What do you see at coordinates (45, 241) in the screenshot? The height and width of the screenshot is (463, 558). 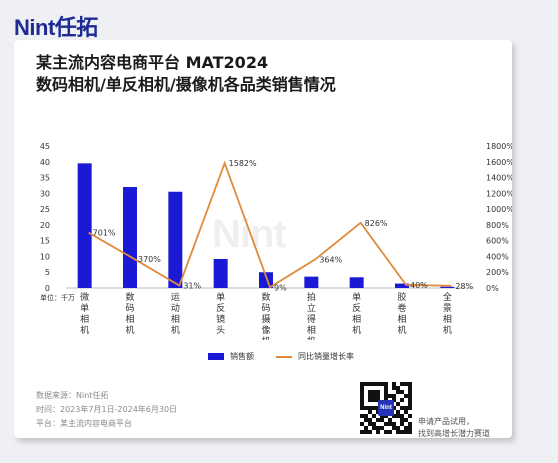 I see `y-left-tick-label: 15` at bounding box center [45, 241].